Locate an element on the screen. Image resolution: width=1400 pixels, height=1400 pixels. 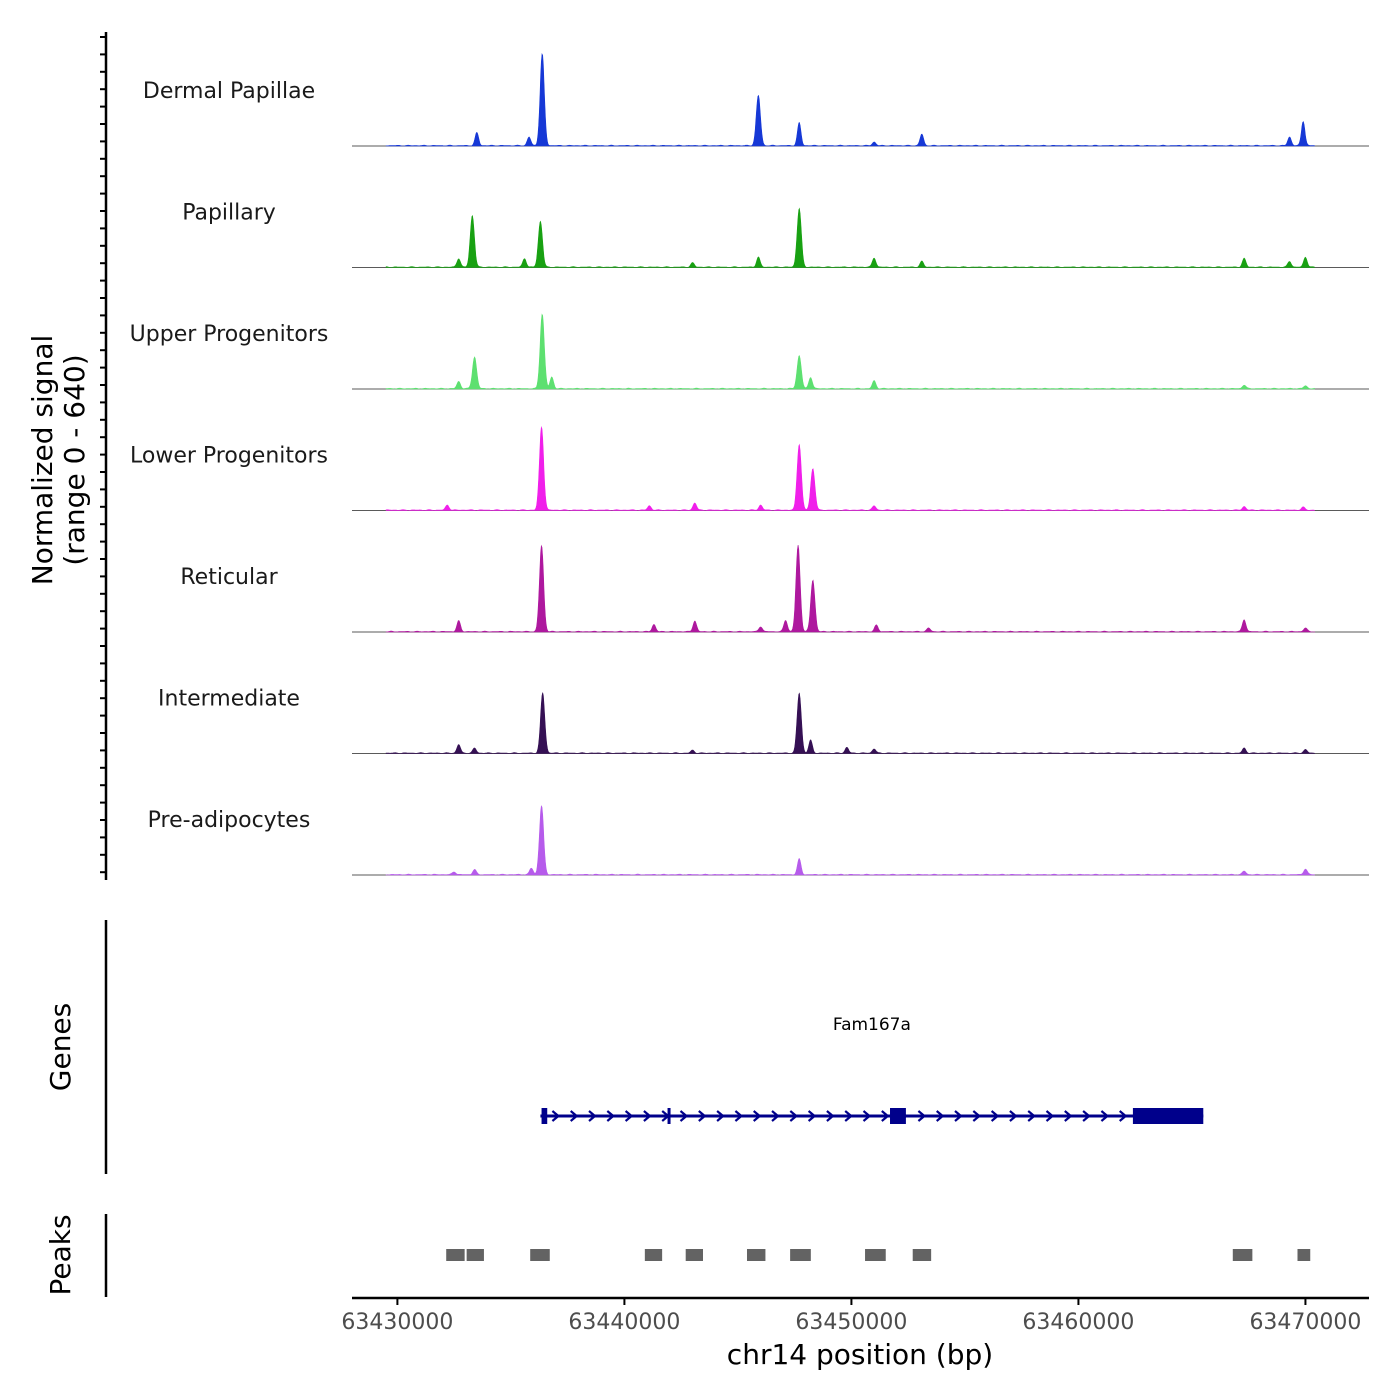
peaks-axis-title: Peaks is located at coordinates (60, 1254).